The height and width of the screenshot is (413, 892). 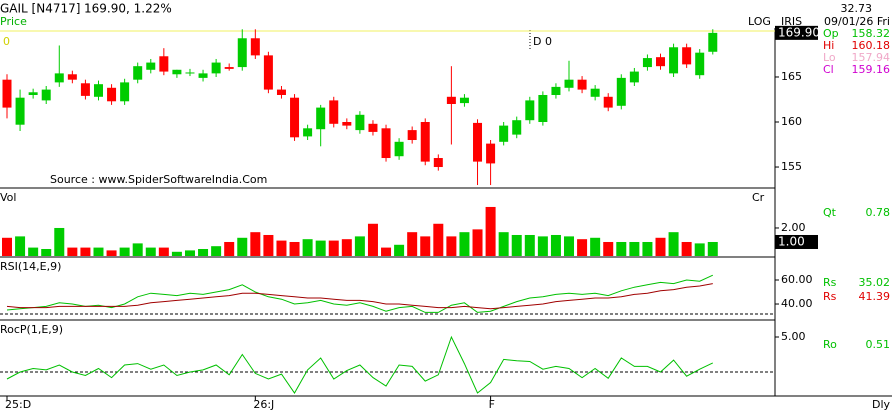 I want to click on readout-value: 35.02, so click(x=875, y=282).